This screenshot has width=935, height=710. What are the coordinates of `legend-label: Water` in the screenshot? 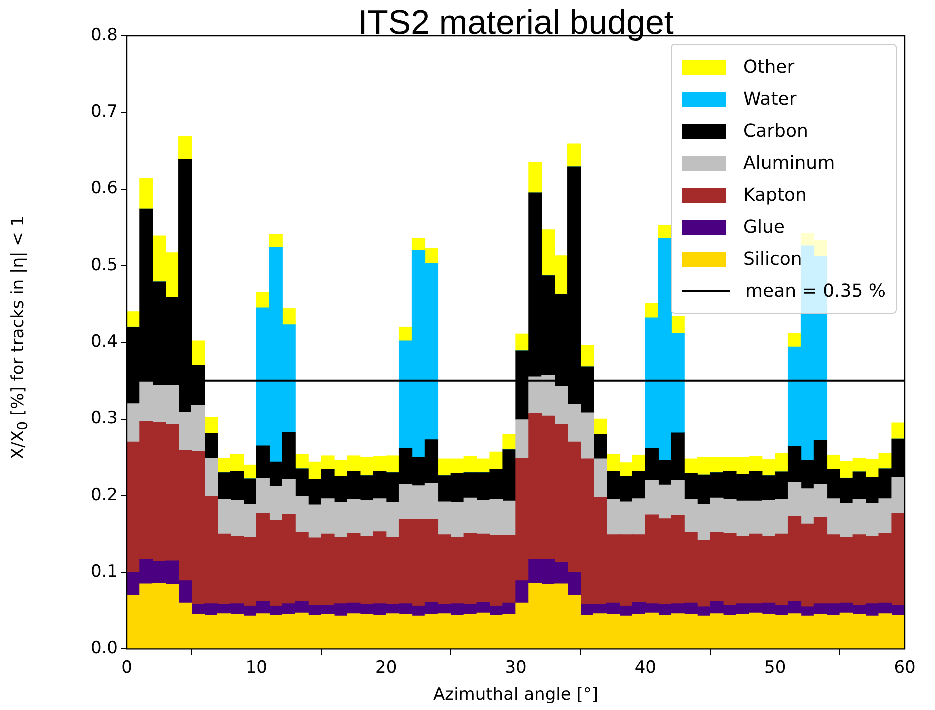 It's located at (770, 99).